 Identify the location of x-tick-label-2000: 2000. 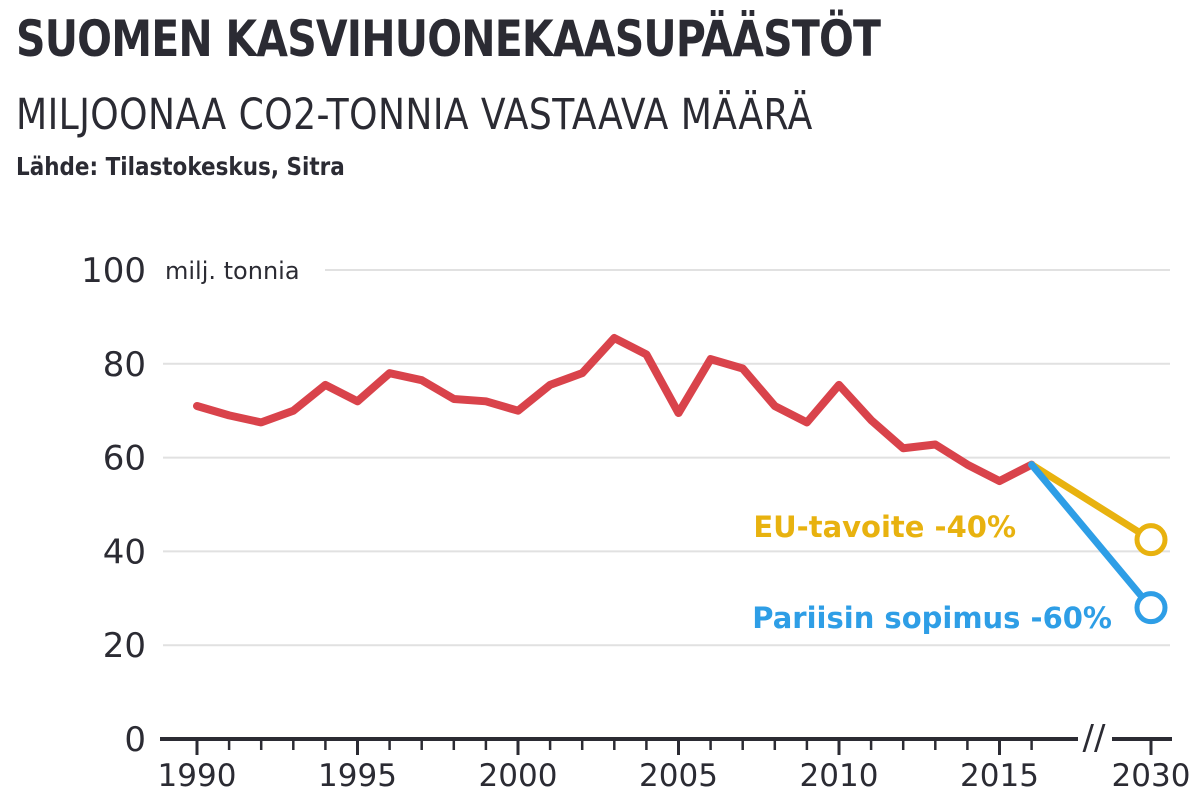
(518, 776).